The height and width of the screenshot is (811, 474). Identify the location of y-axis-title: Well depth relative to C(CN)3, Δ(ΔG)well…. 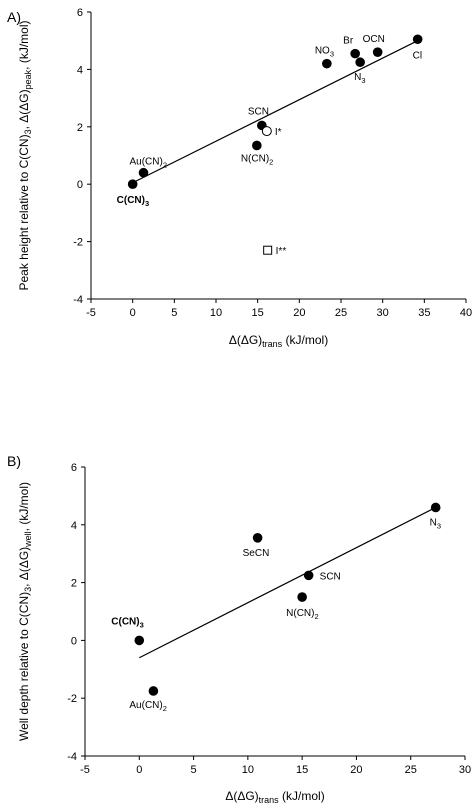
(25, 611).